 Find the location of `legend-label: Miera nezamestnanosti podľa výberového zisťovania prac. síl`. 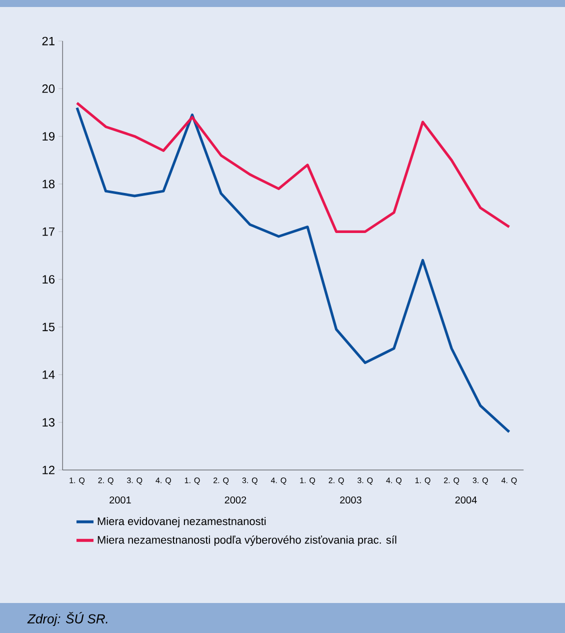

legend-label: Miera nezamestnanosti podľa výberového zisťovania prac. síl is located at coordinates (247, 541).